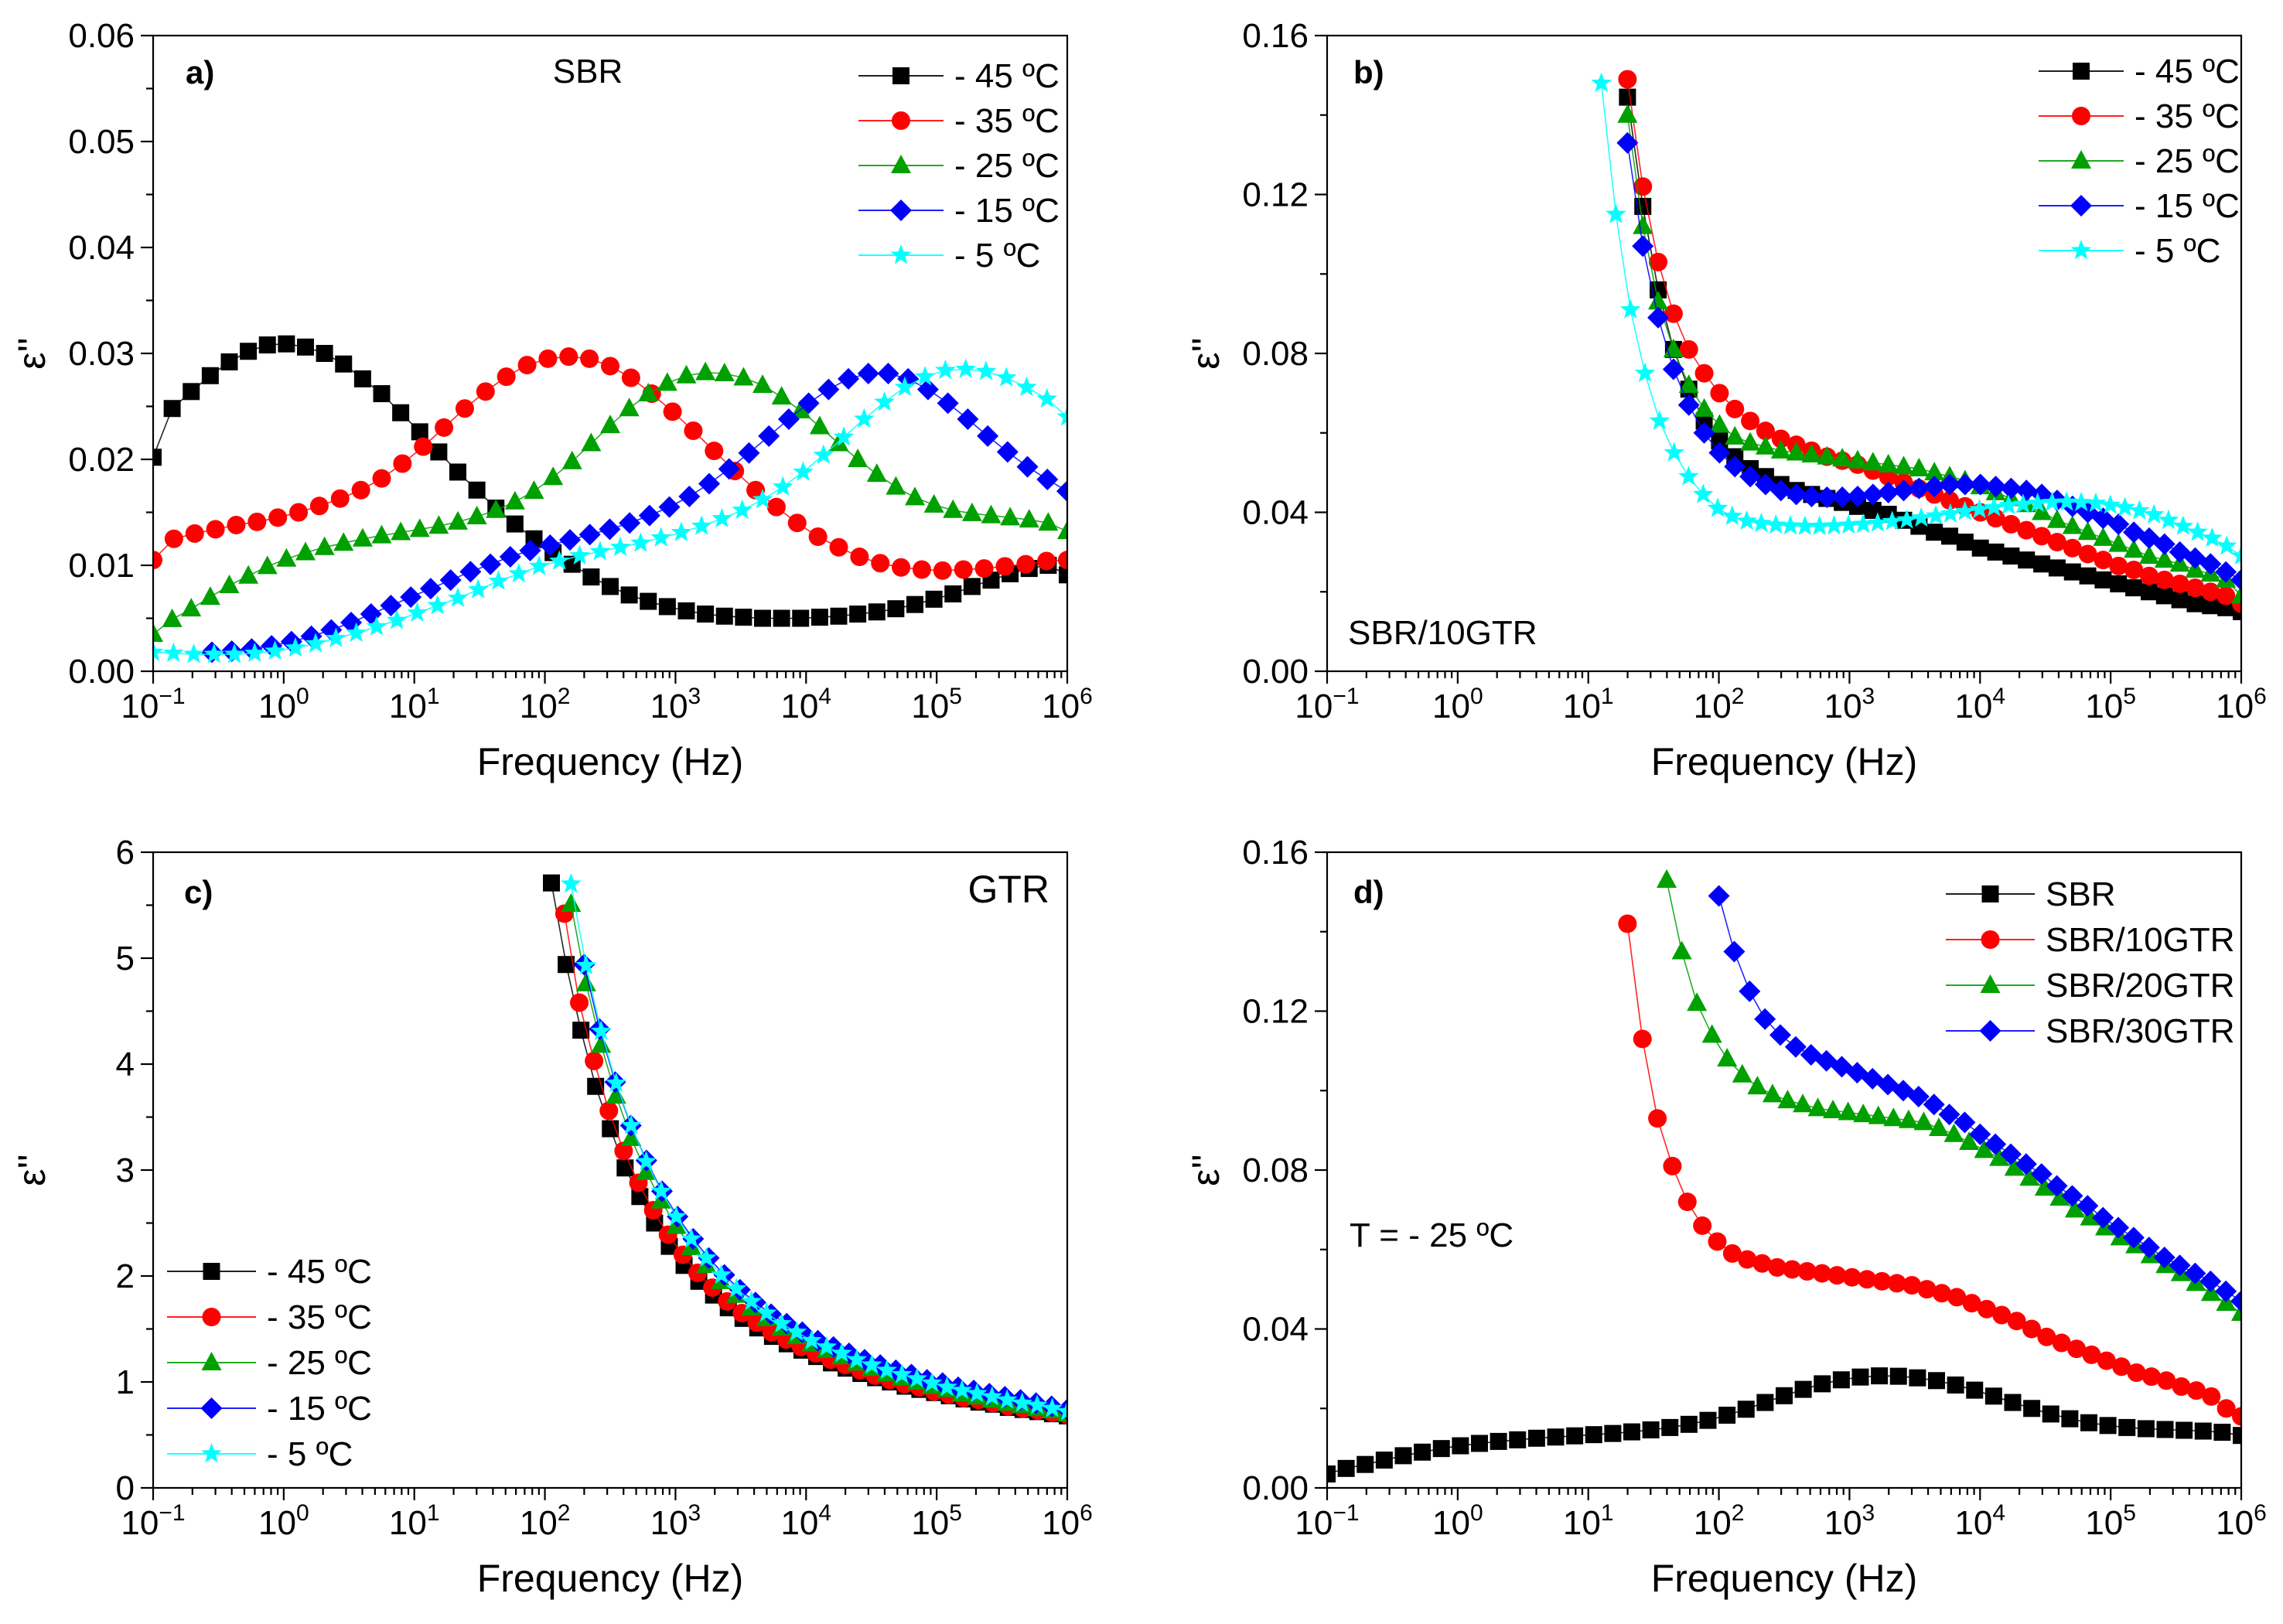  Describe the element at coordinates (260, 1454) in the screenshot. I see `legend-entry: - 5 ºC` at that location.